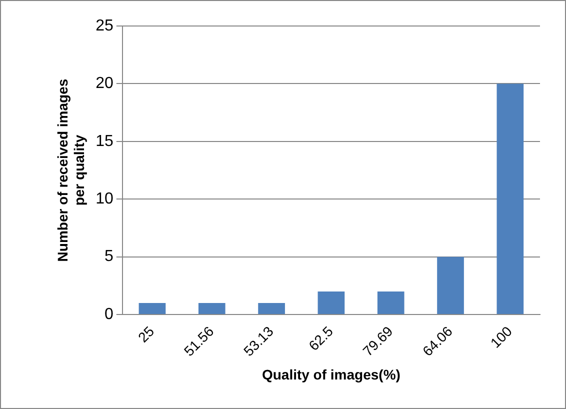 The height and width of the screenshot is (409, 566). What do you see at coordinates (109, 257) in the screenshot?
I see `y-tick-label: 5` at bounding box center [109, 257].